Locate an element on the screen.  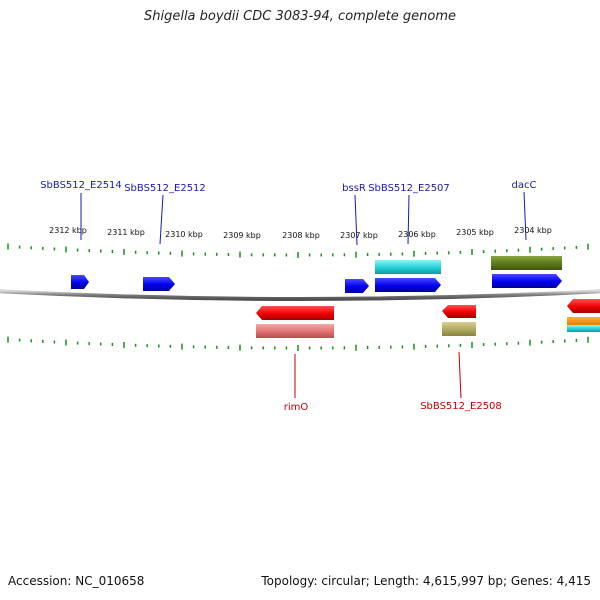
gene-arrow-e2514 is located at coordinates (80, 282).